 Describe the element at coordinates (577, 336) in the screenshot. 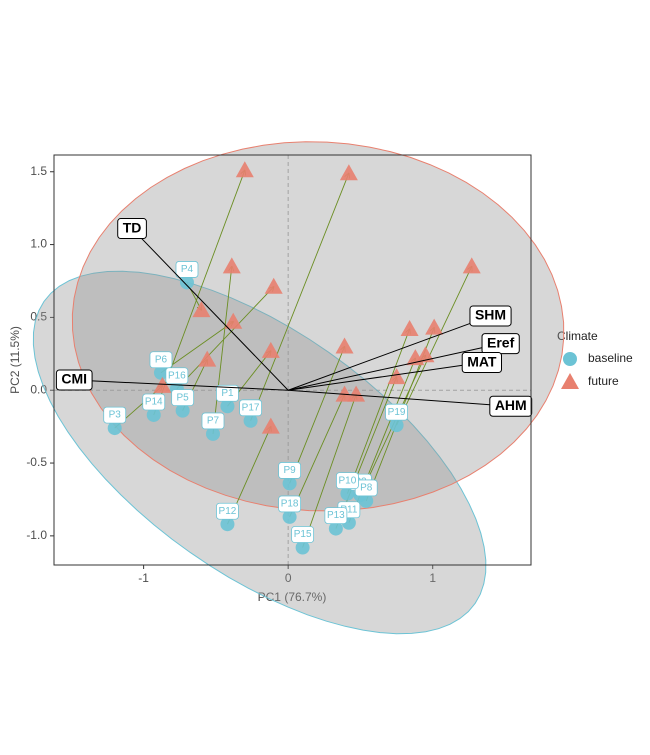

I see `legend-title: Climate` at that location.